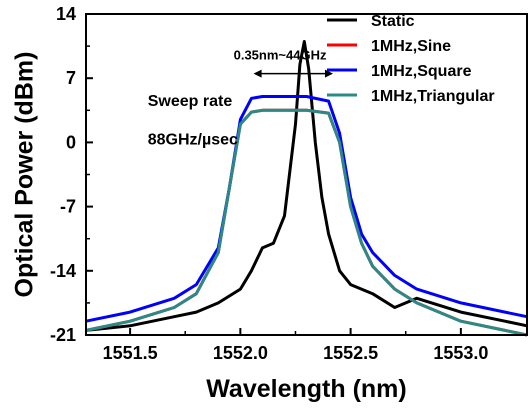 This screenshot has width=530, height=409. I want to click on bandwidth-arrow-left-head, so click(257, 73).